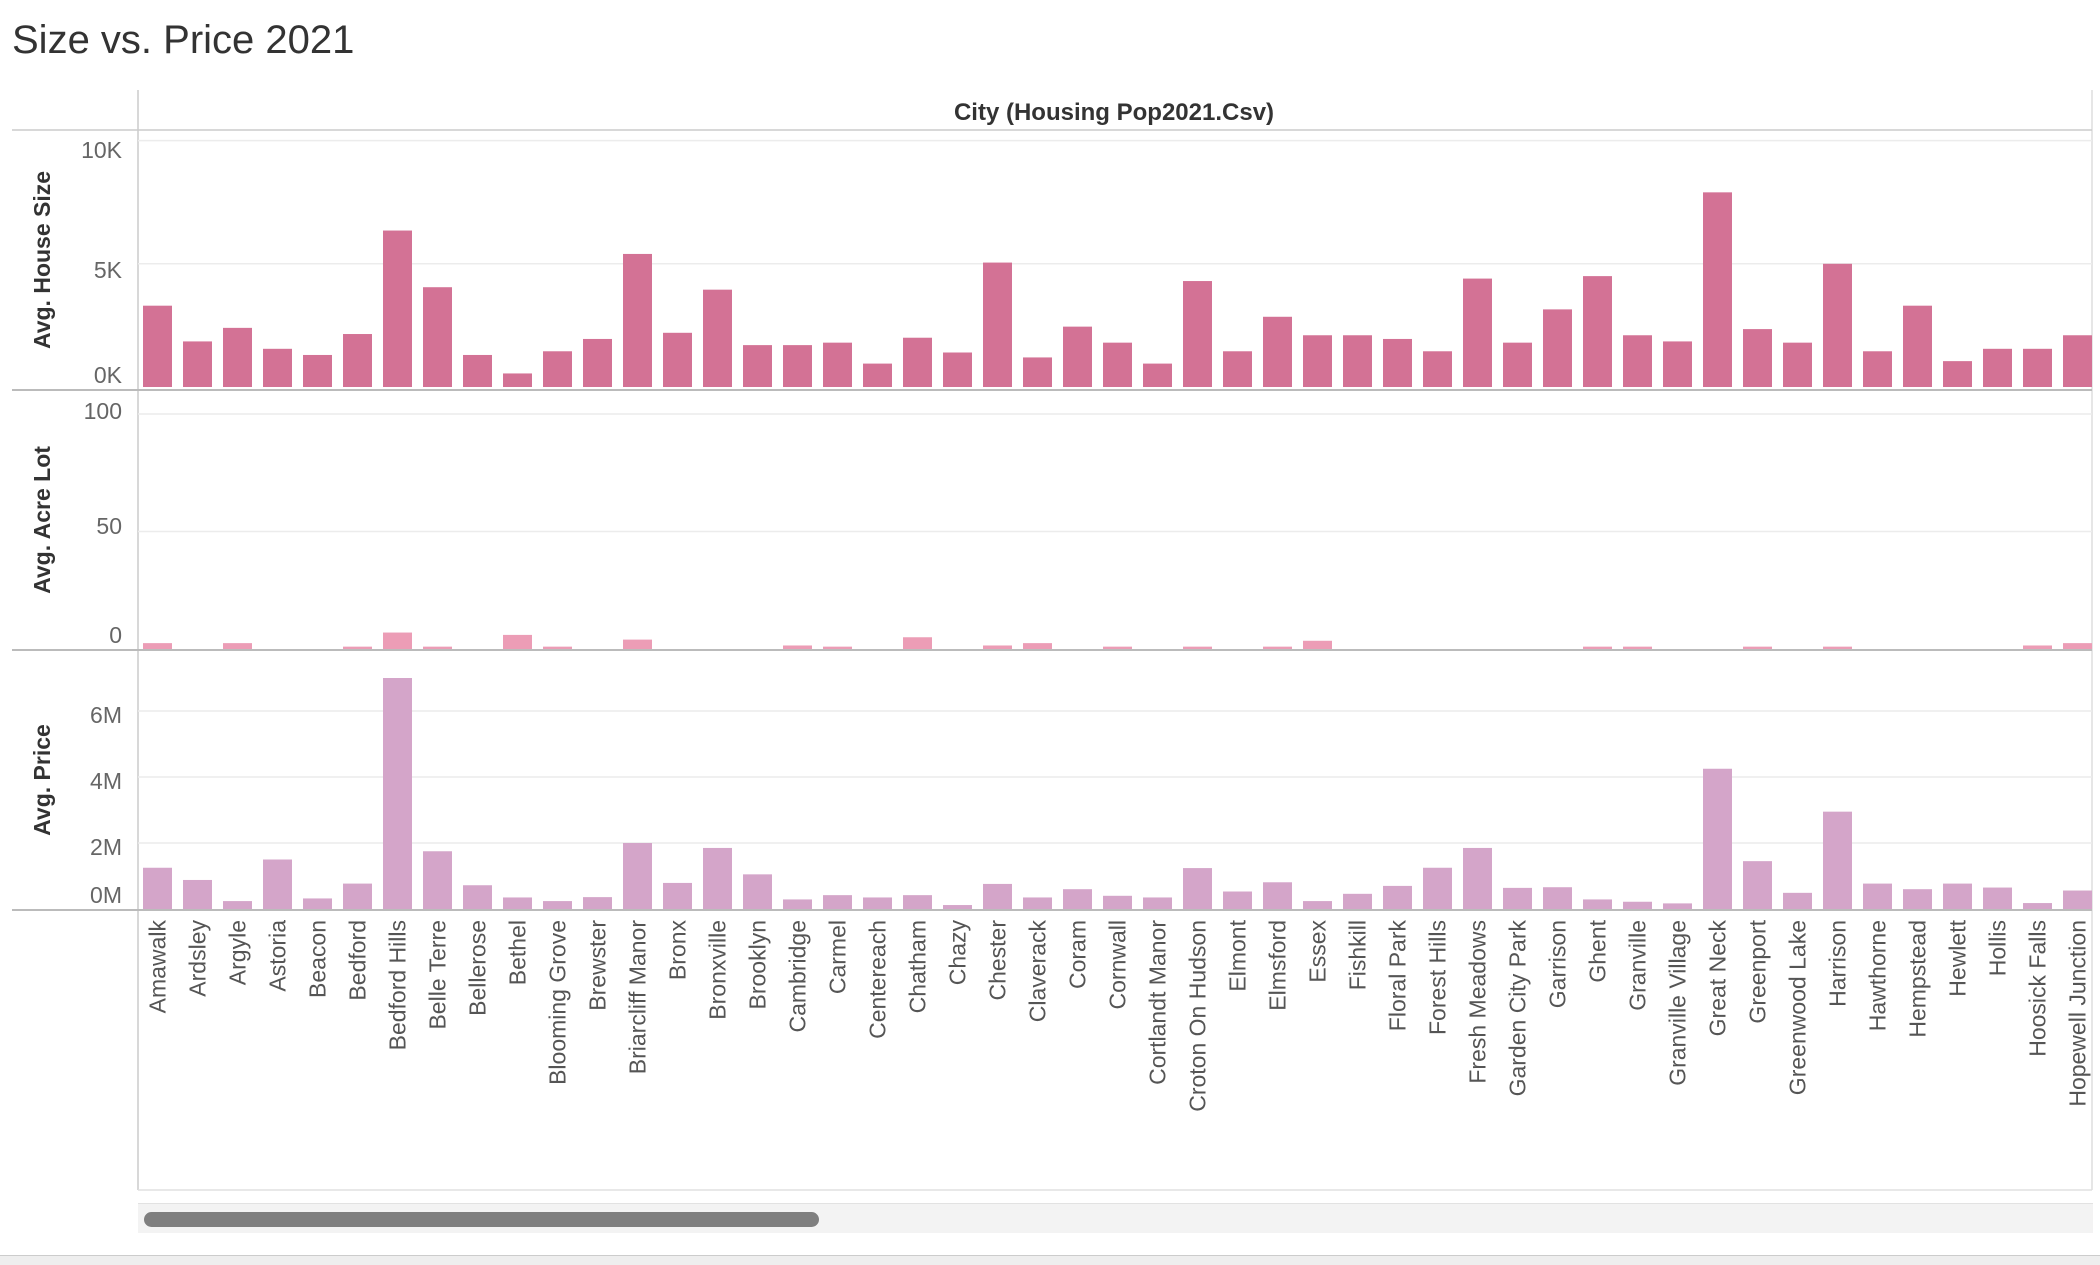 Image resolution: width=2100 pixels, height=1265 pixels. I want to click on x-tick-label: Beacon, so click(318, 959).